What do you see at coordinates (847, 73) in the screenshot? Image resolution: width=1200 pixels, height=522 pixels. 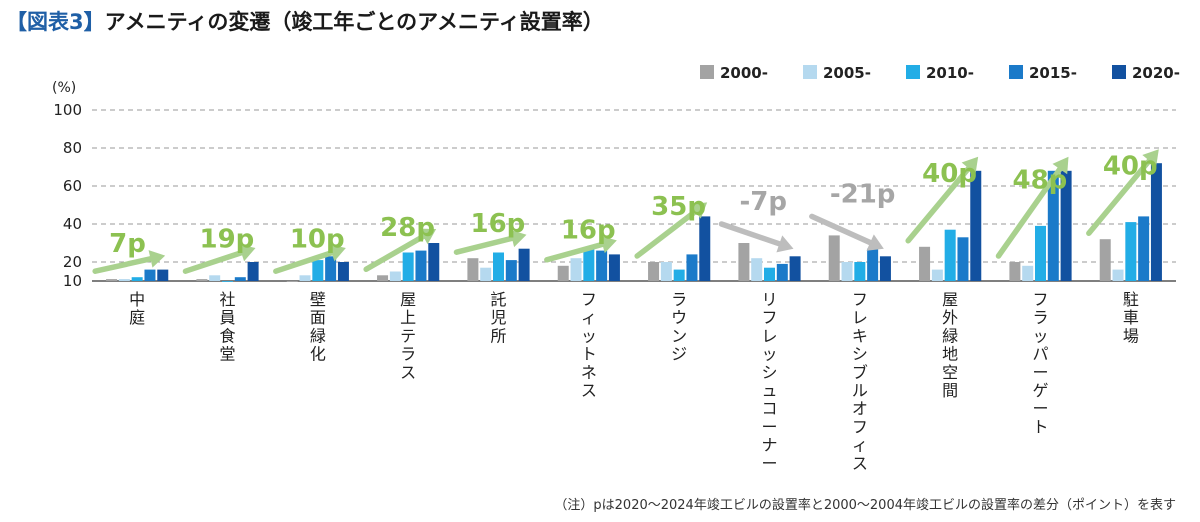 I see `legend-label: 2005-` at bounding box center [847, 73].